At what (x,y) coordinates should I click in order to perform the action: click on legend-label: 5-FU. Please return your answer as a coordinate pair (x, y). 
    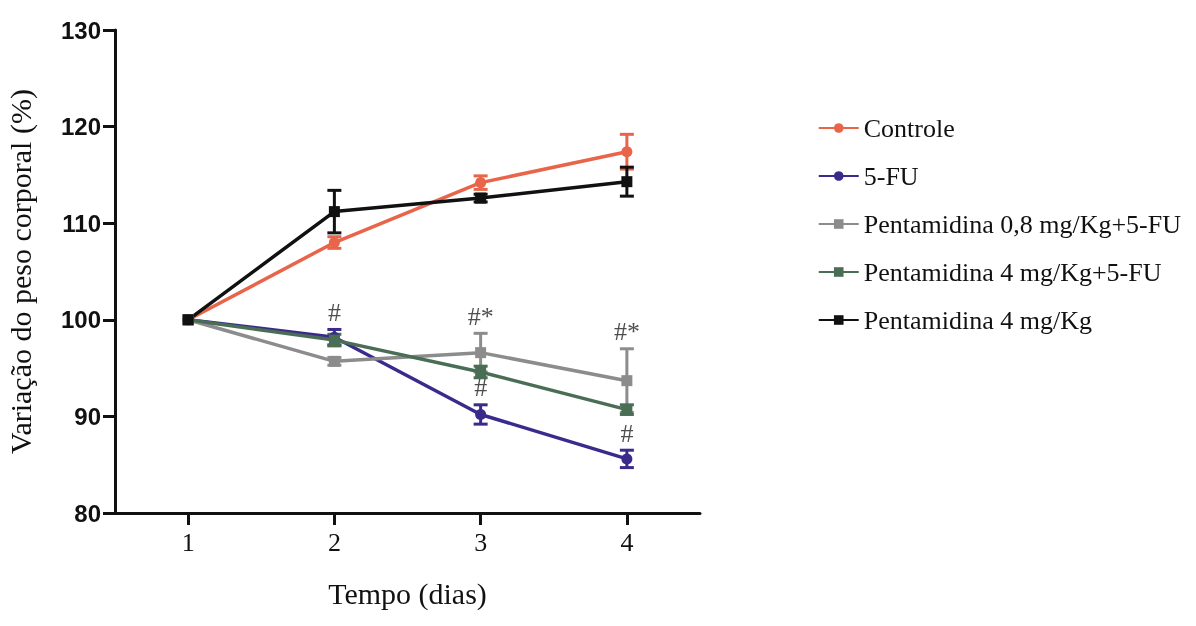
    Looking at the image, I should click on (891, 176).